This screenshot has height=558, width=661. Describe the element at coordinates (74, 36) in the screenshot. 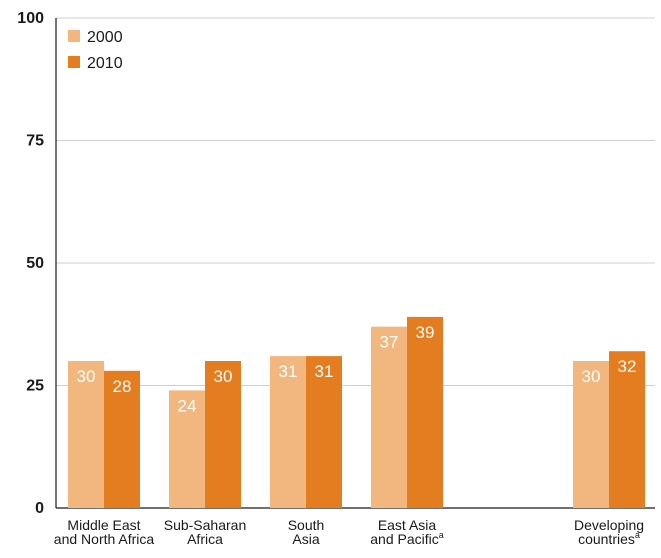

I see `legend-swatch-2000` at that location.